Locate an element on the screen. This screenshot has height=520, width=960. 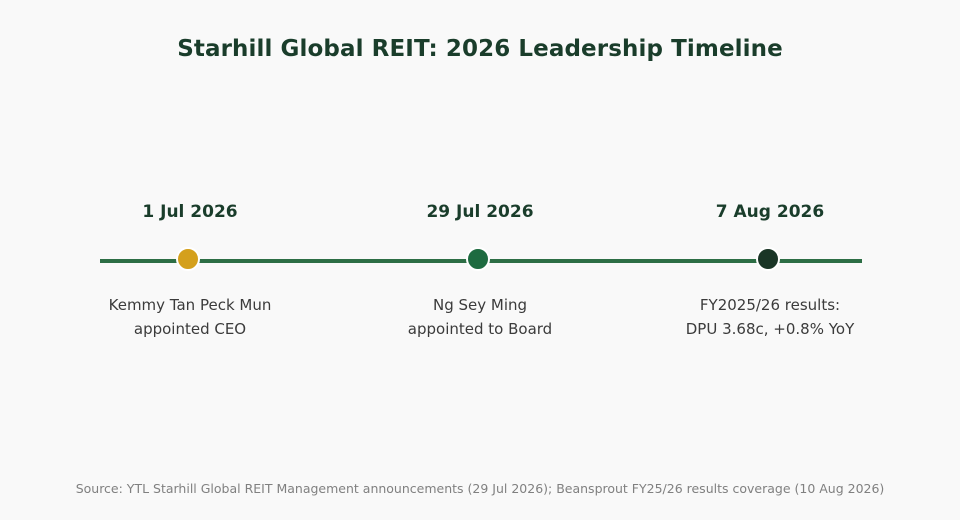
event-description: Kemmy Tan Peck Mun appointed CEO is located at coordinates (190, 317).